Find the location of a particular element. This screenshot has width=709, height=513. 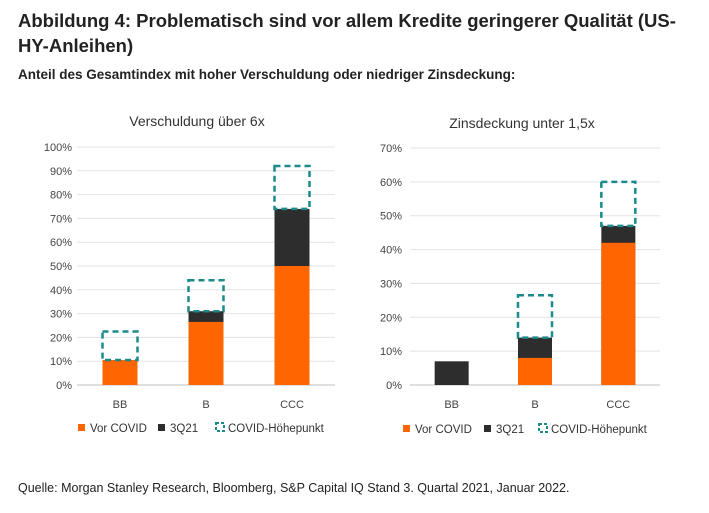

chart1-ytick-label: 40% is located at coordinates (61, 291).